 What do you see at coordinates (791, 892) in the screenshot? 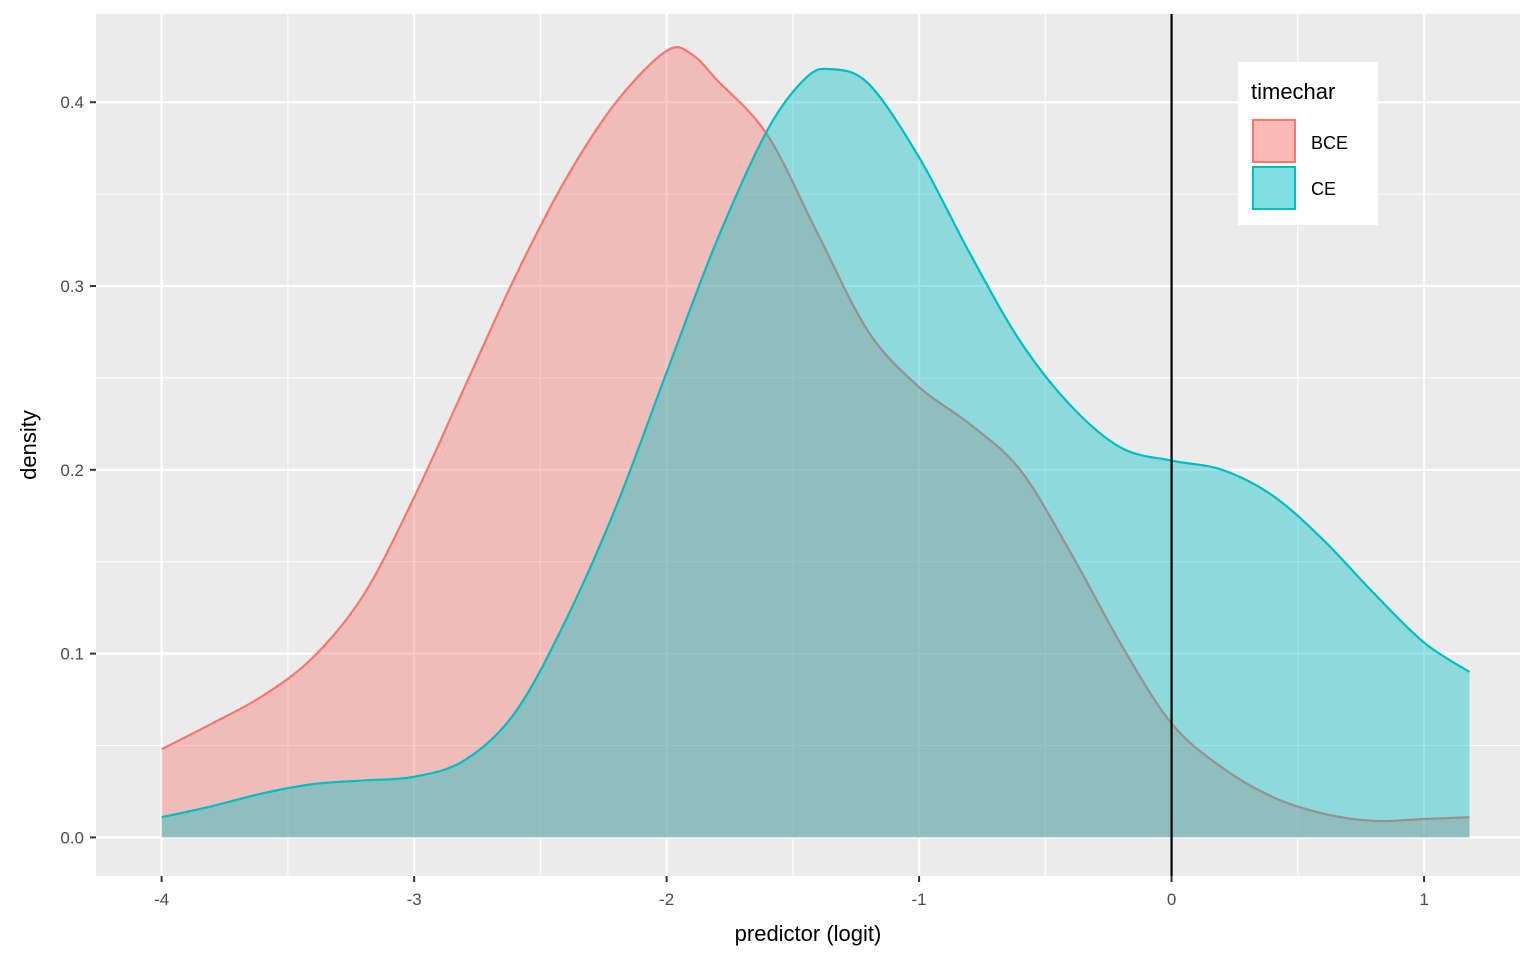
I see `x-axis: -4 -3 -2 -1 0 1` at bounding box center [791, 892].